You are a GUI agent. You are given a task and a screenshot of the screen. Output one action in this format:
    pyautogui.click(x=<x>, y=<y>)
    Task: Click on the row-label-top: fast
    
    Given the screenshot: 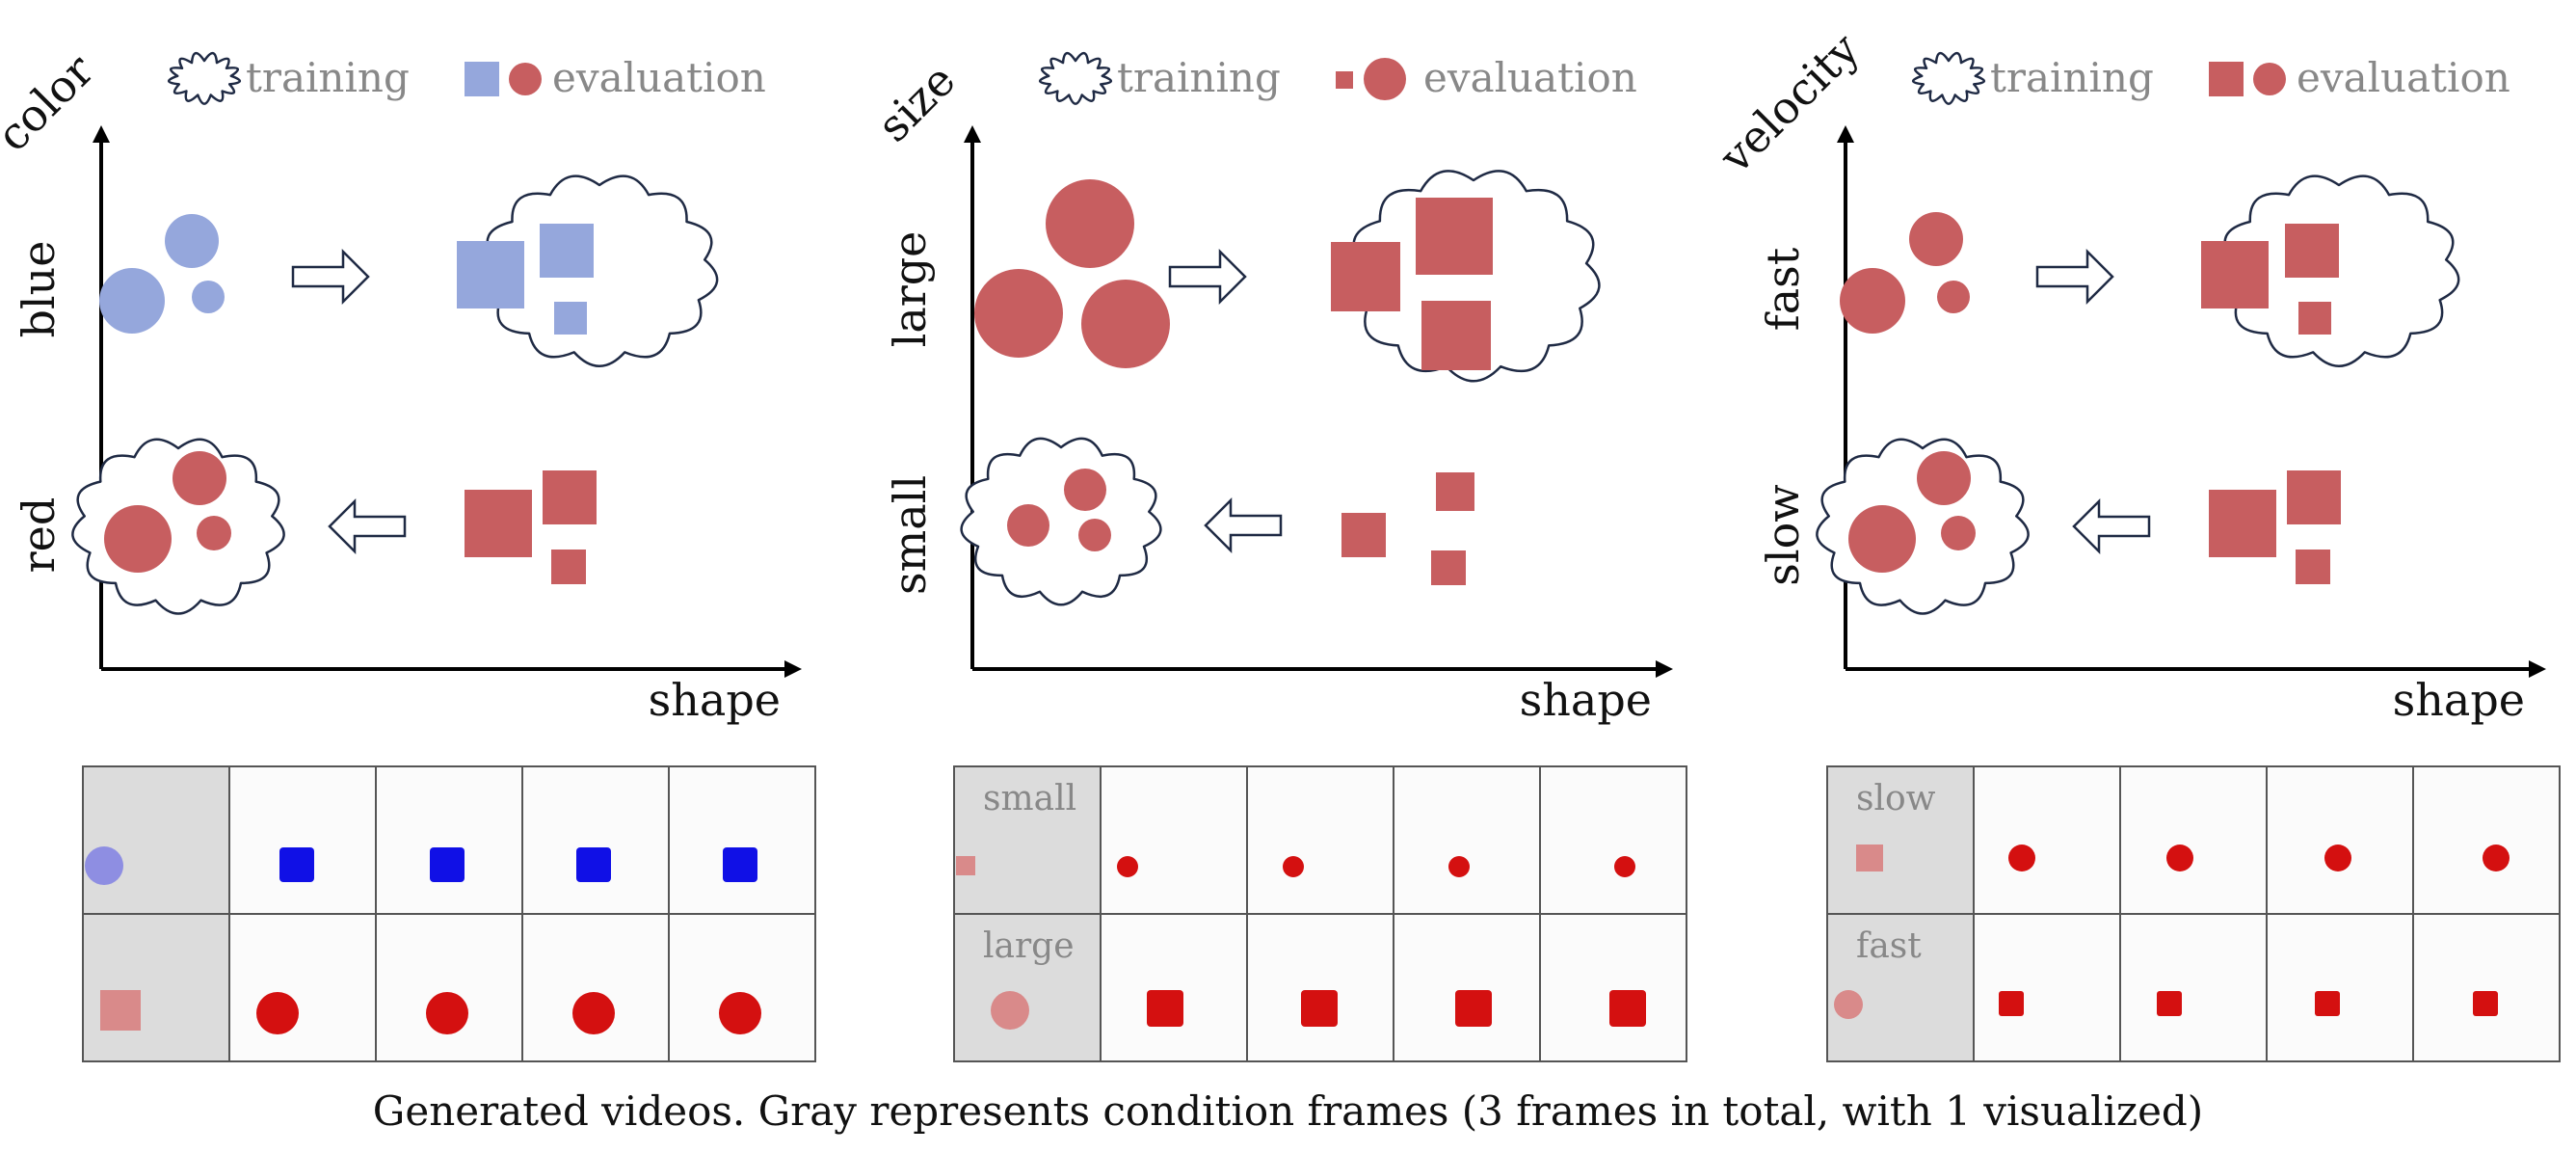 What is the action you would take?
    pyautogui.click(x=1783, y=289)
    